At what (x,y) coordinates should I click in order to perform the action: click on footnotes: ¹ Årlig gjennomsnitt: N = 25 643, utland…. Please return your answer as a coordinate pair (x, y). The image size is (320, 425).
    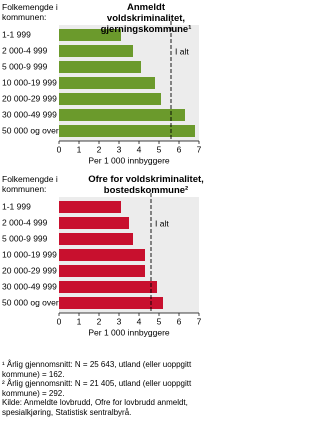
    Looking at the image, I should click on (103, 389).